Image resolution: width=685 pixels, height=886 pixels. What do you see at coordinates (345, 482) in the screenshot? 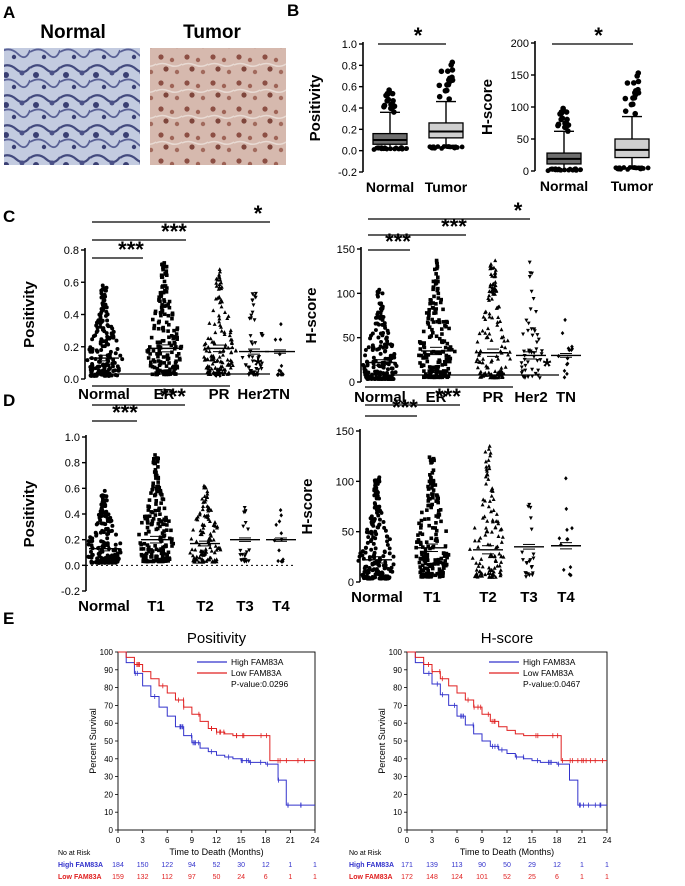
I see `D2-y-tick-label: 100` at bounding box center [345, 482].